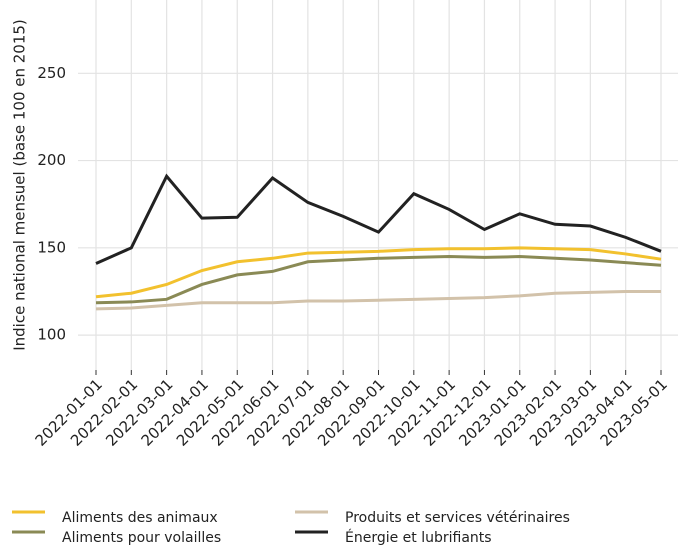 This screenshot has width=680, height=548. I want to click on y-tick-label: 150, so click(51, 247).